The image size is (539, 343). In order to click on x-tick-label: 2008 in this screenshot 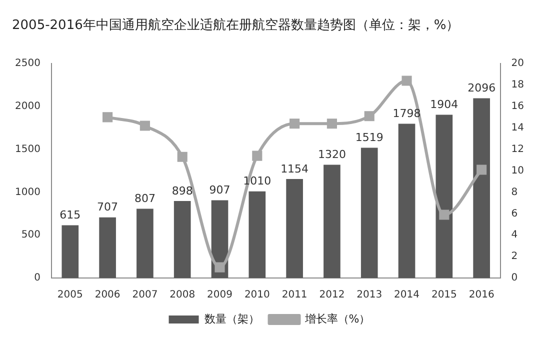, I will do `click(183, 295)`.